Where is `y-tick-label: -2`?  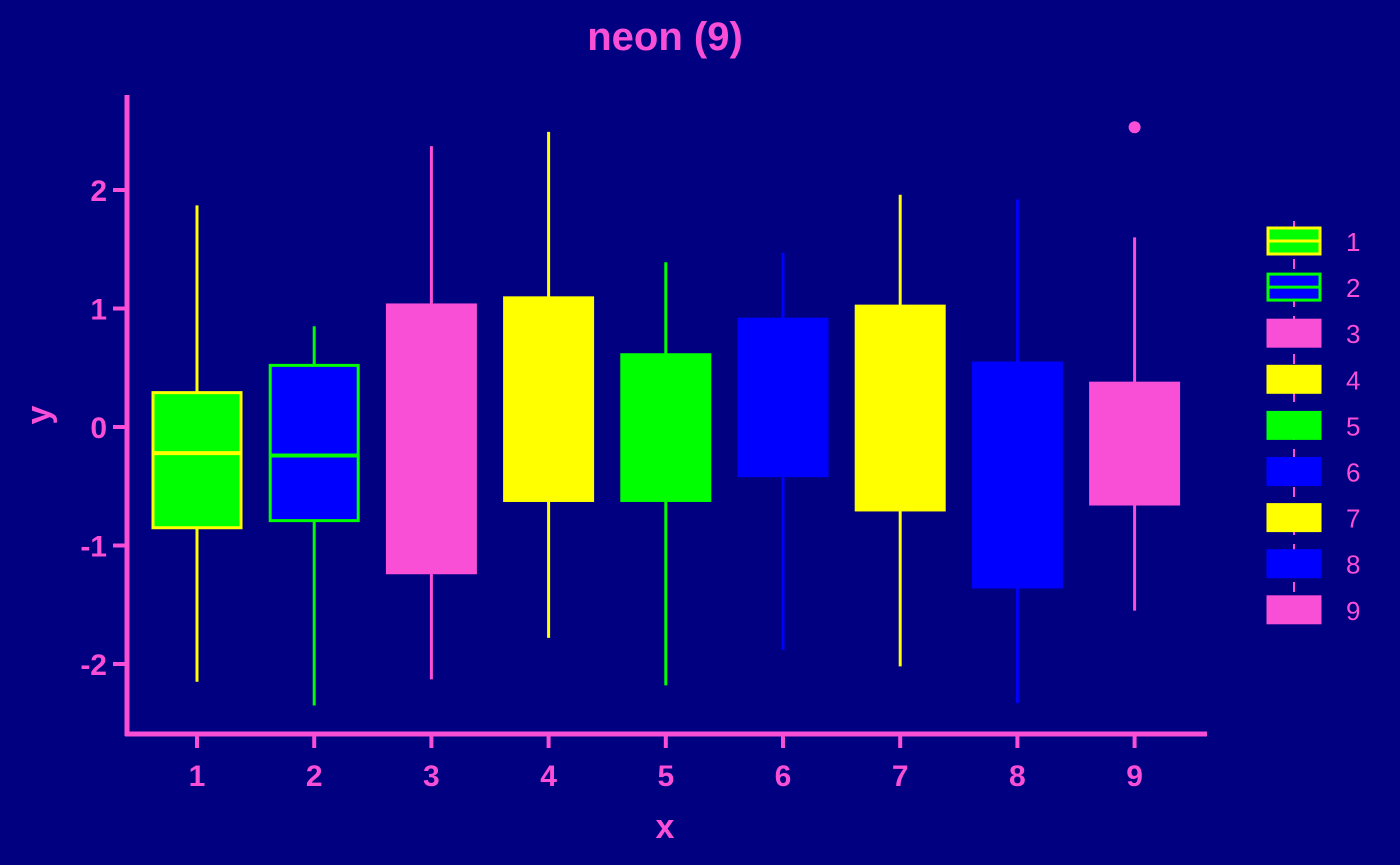
y-tick-label: -2 is located at coordinates (93, 665).